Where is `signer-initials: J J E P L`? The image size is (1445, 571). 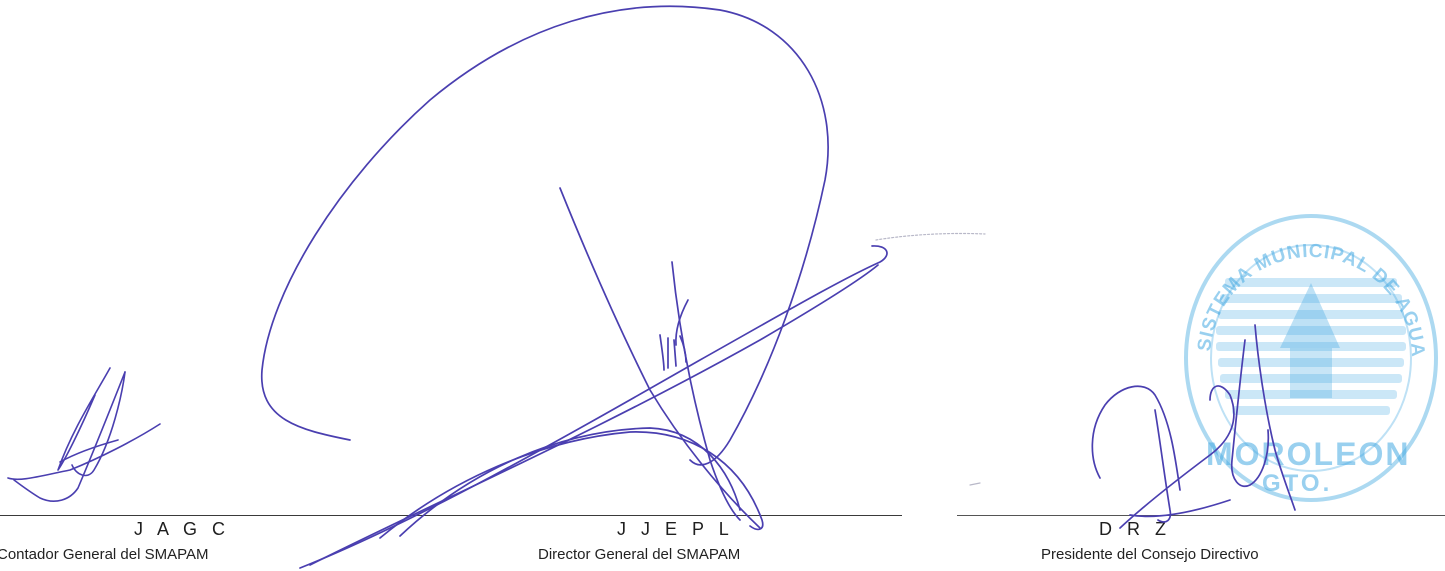 signer-initials: J J E P L is located at coordinates (675, 529).